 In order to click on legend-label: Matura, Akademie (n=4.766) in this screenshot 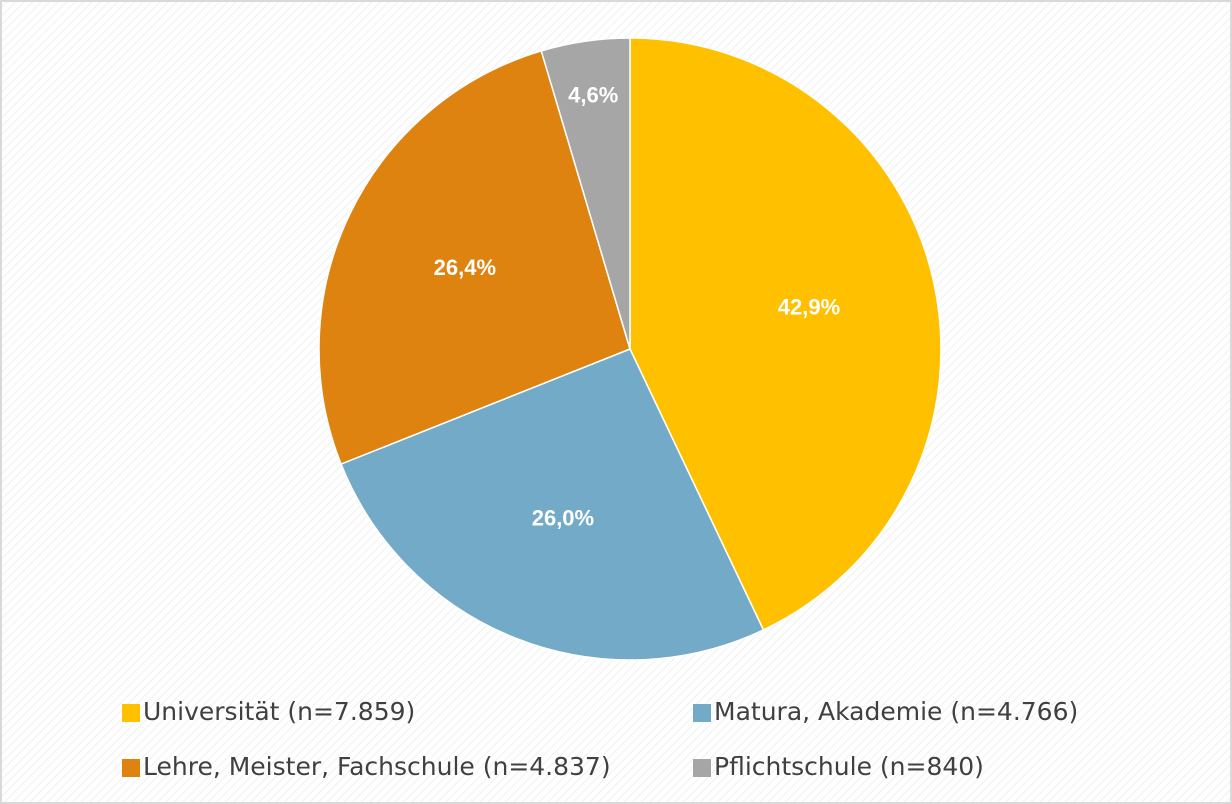, I will do `click(896, 711)`.